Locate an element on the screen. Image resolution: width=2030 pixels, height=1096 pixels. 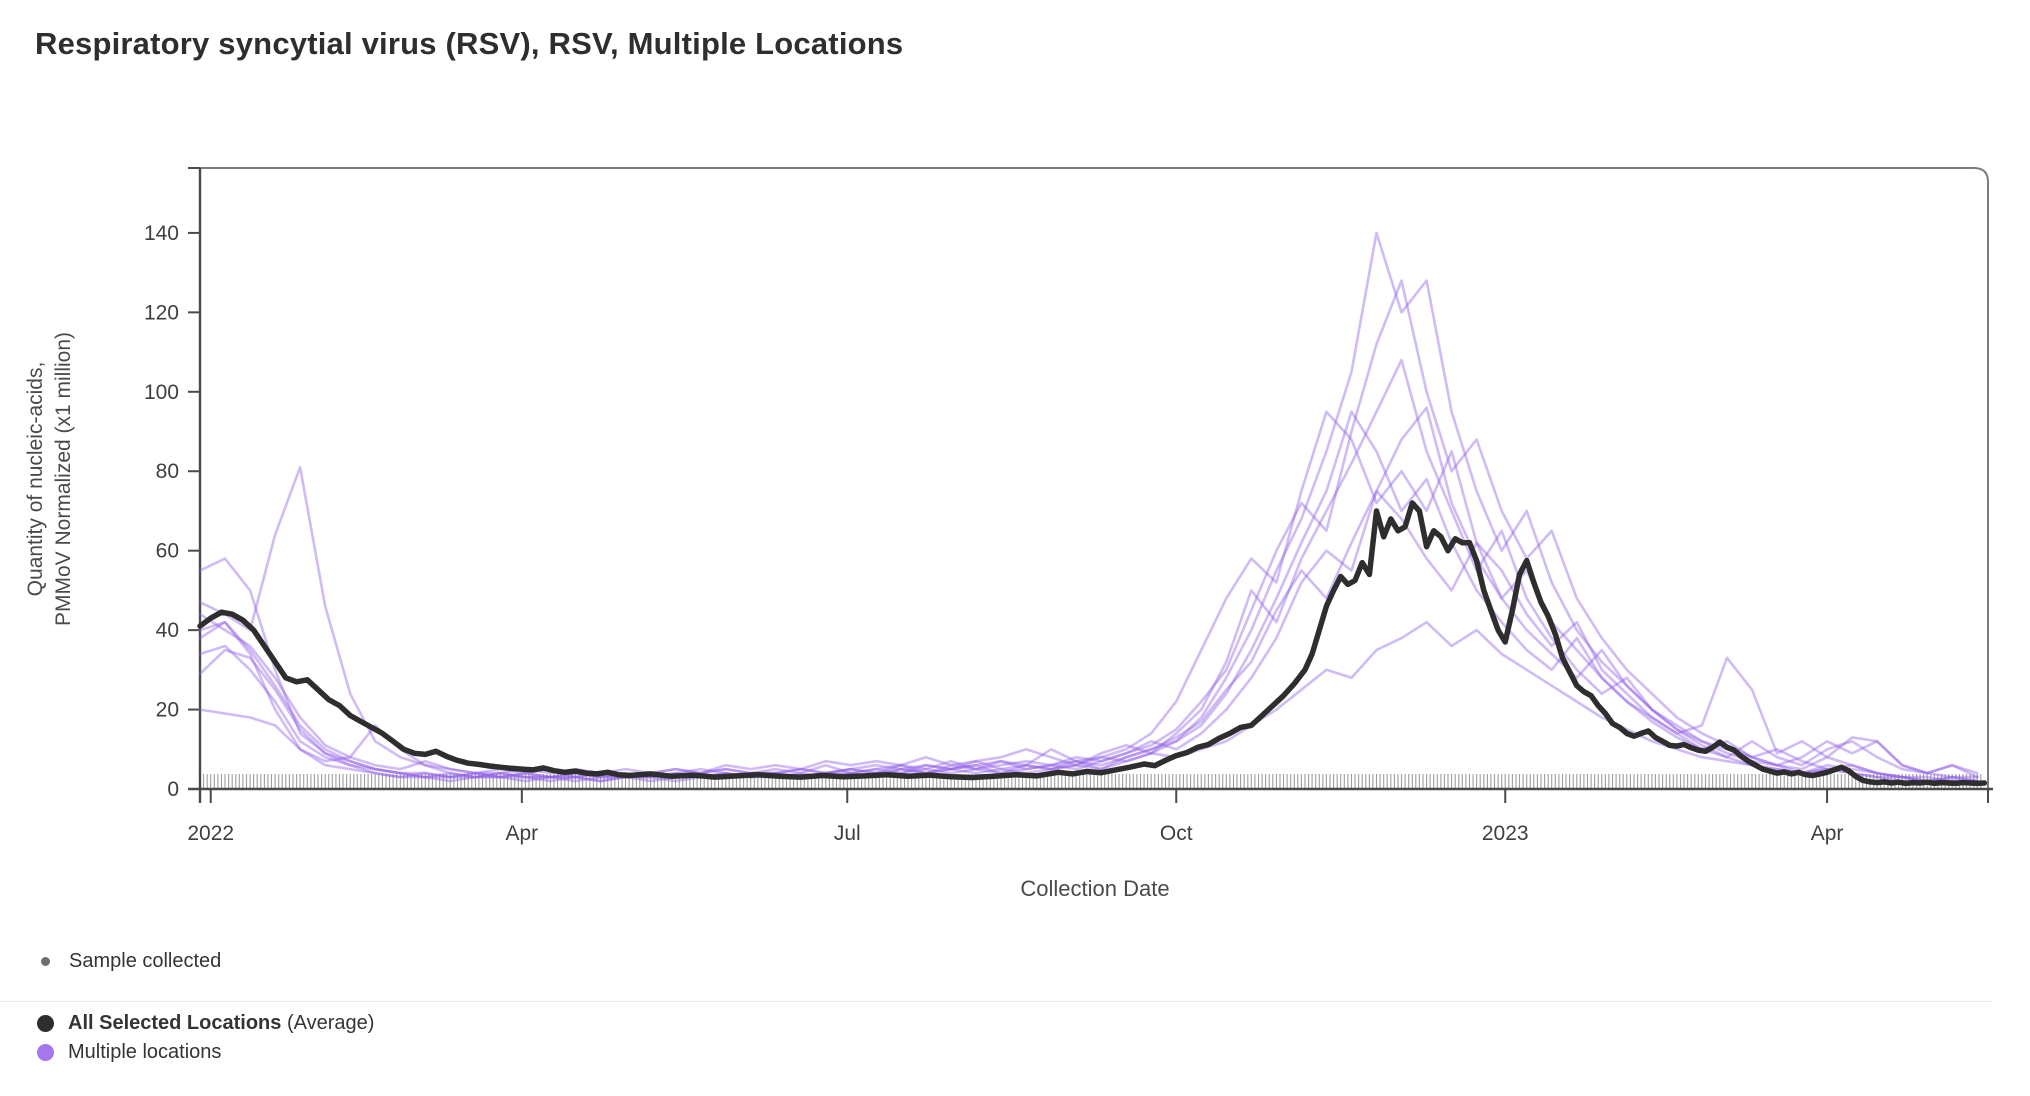
y-tick-label: 40 is located at coordinates (167, 630).